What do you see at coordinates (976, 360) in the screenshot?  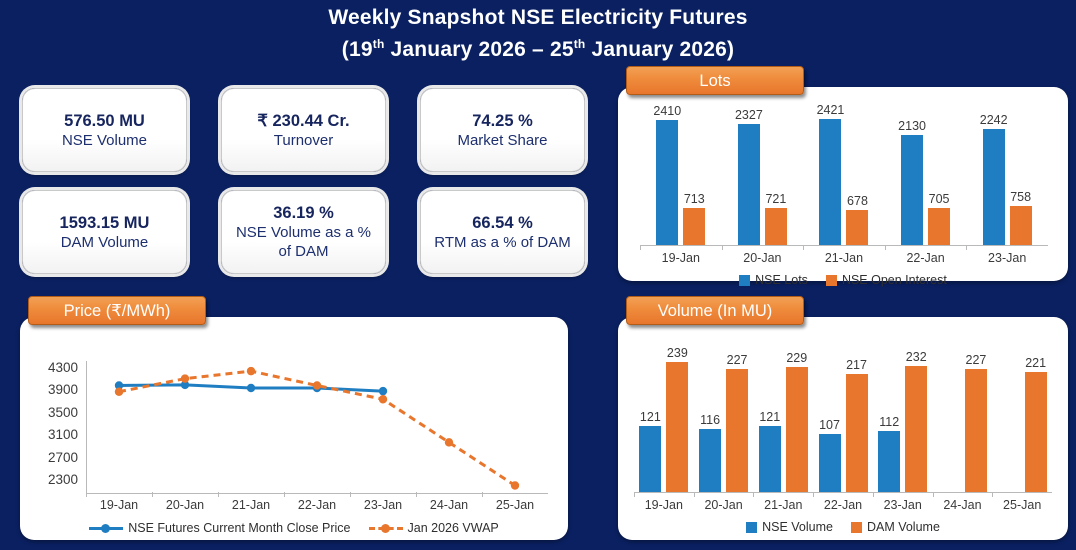 I see `bar-value-label: 227` at bounding box center [976, 360].